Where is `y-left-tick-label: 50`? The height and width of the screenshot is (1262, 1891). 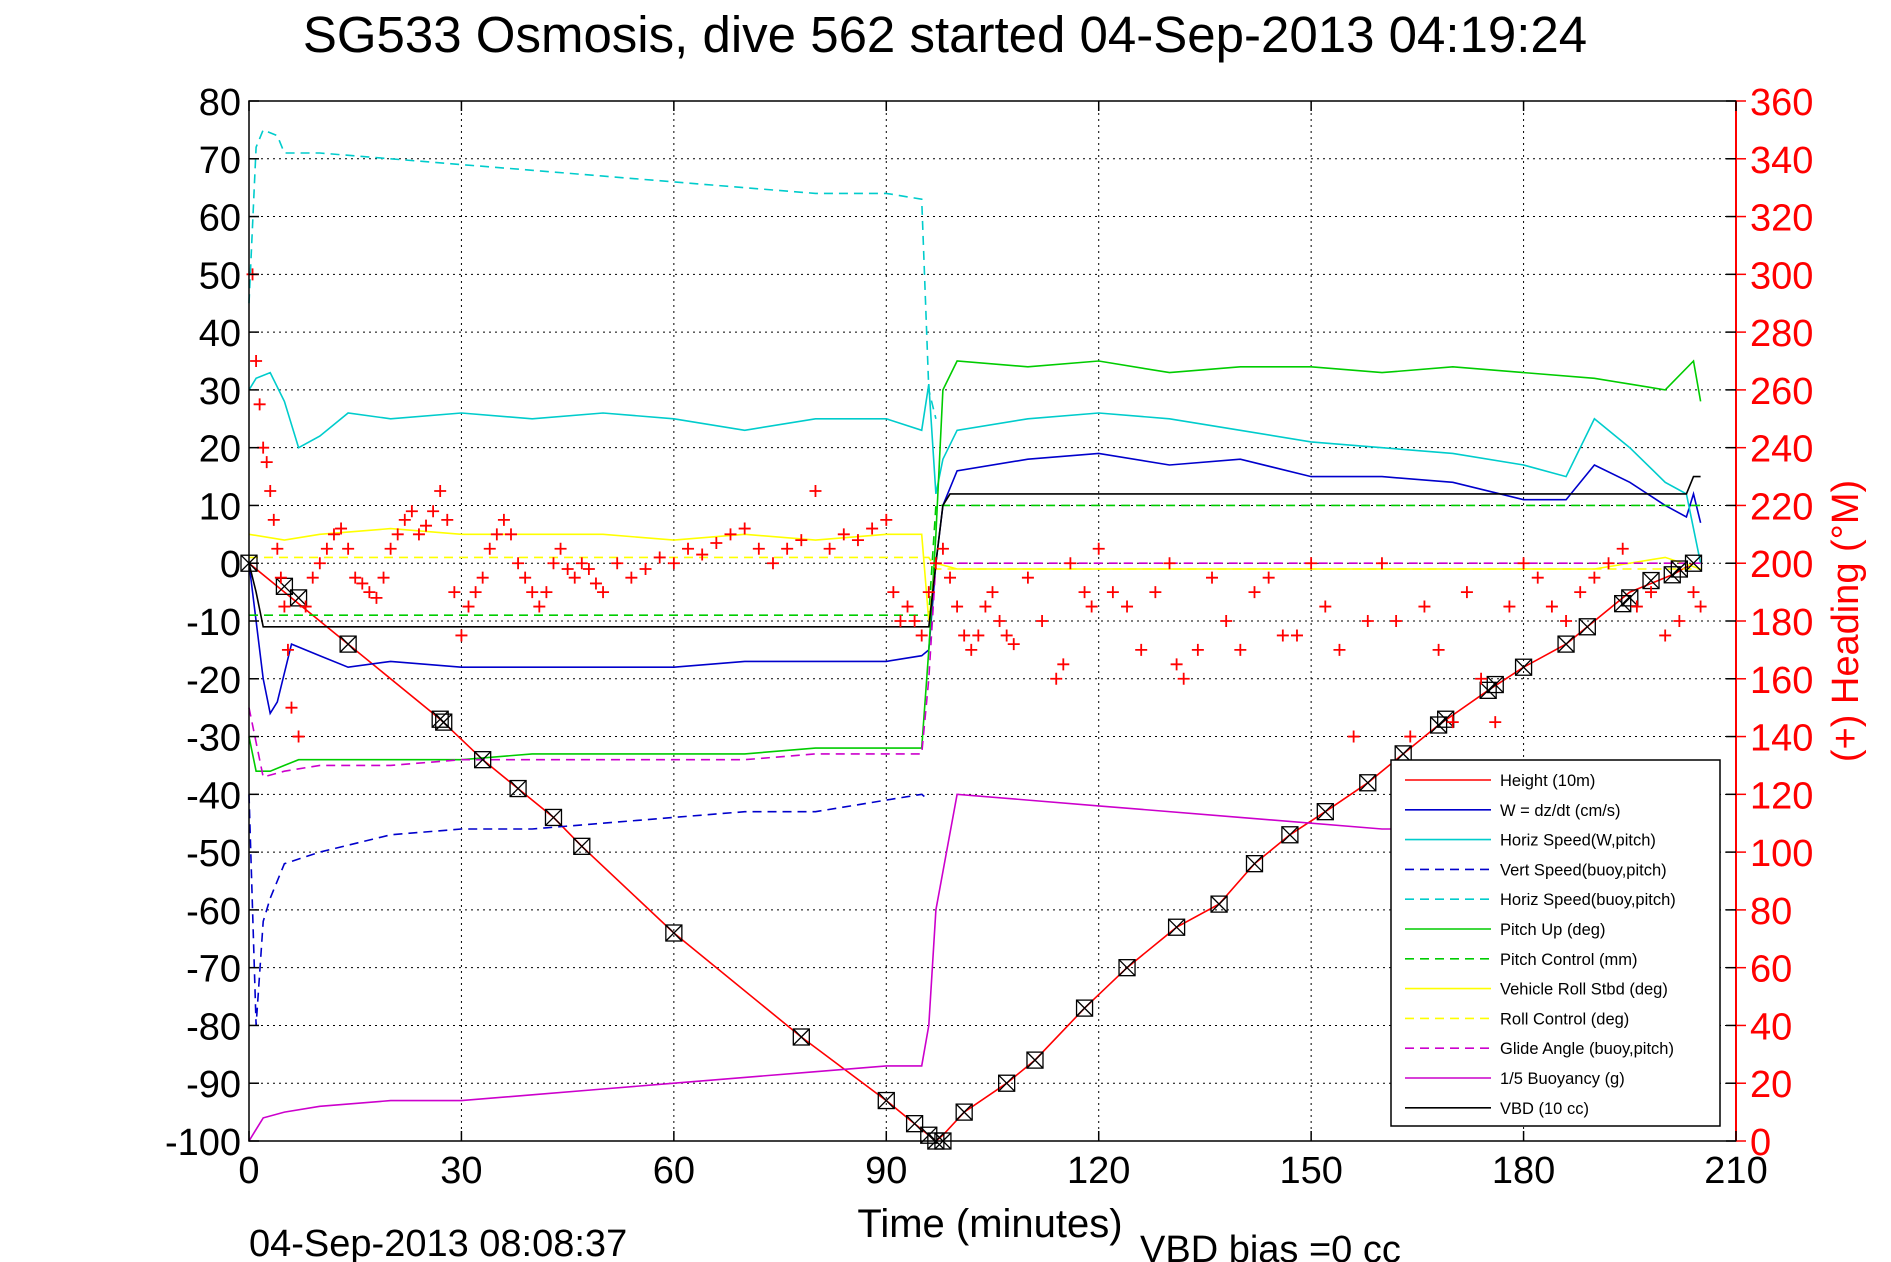 y-left-tick-label: 50 is located at coordinates (220, 276).